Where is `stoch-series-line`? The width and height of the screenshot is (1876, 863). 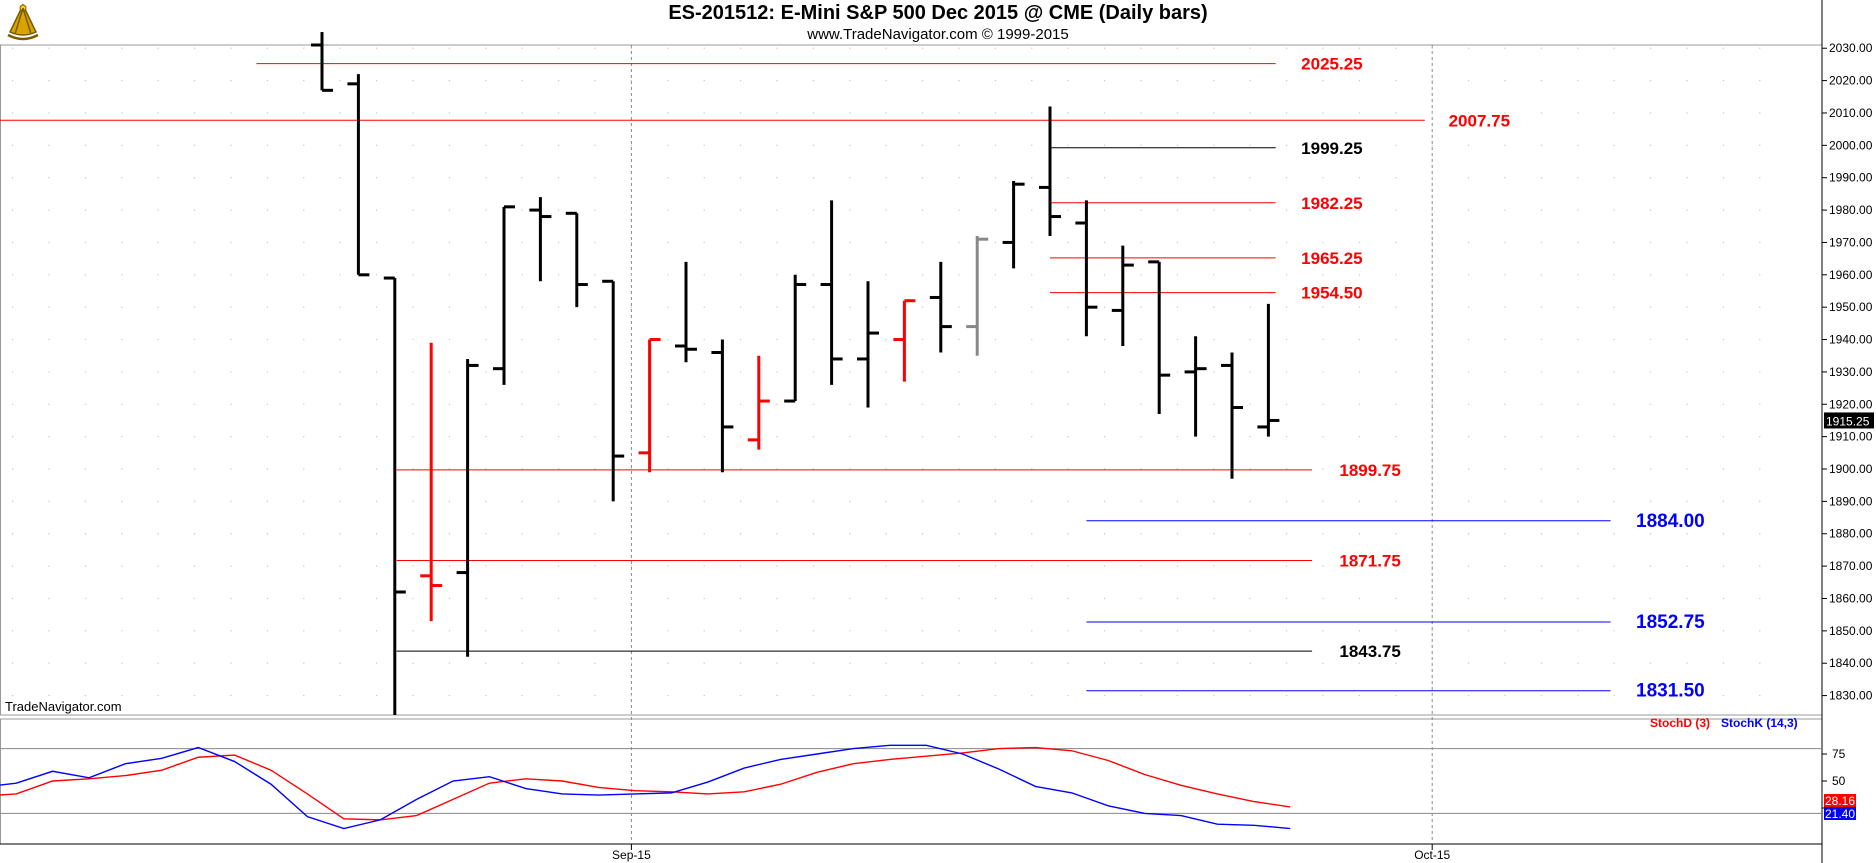 stoch-series-line is located at coordinates (645, 787).